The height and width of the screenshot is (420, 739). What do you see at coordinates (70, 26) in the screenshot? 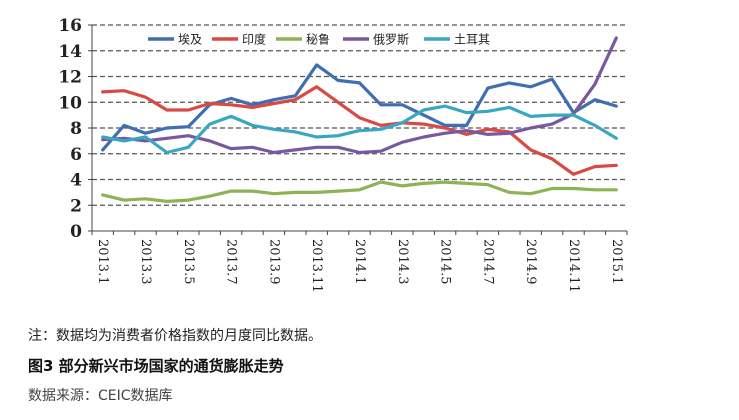
I see `y-tick-label: 16` at bounding box center [70, 26].